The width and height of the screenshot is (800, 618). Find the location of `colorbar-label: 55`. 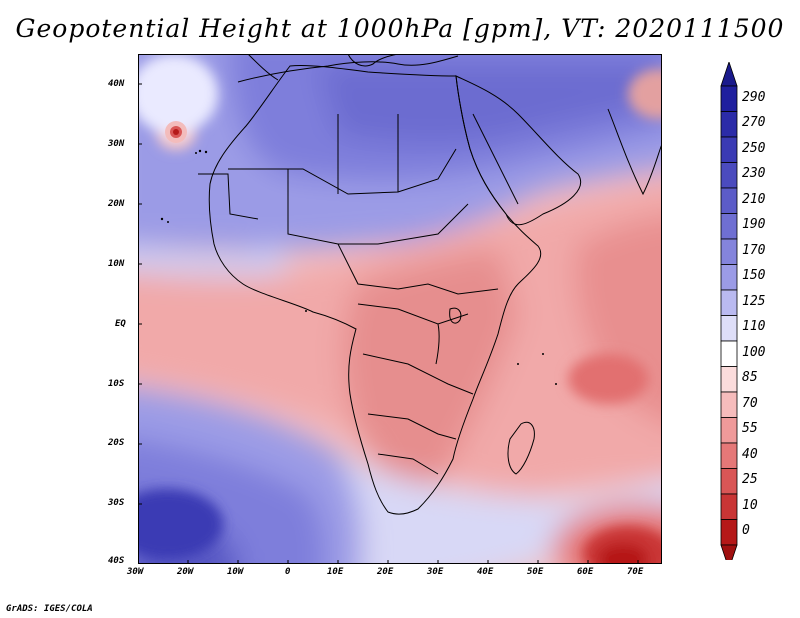

colorbar-label: 55 is located at coordinates (750, 429).